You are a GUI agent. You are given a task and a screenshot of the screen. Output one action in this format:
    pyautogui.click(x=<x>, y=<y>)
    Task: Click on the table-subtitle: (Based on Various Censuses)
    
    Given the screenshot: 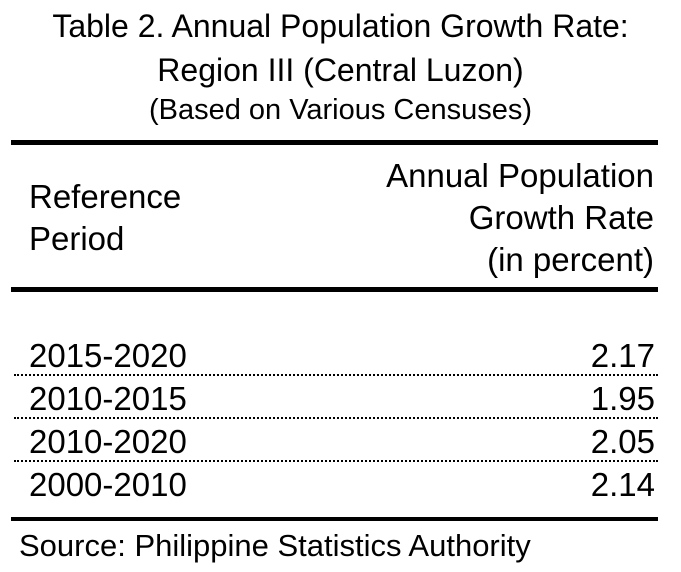 What is the action you would take?
    pyautogui.click(x=340, y=110)
    